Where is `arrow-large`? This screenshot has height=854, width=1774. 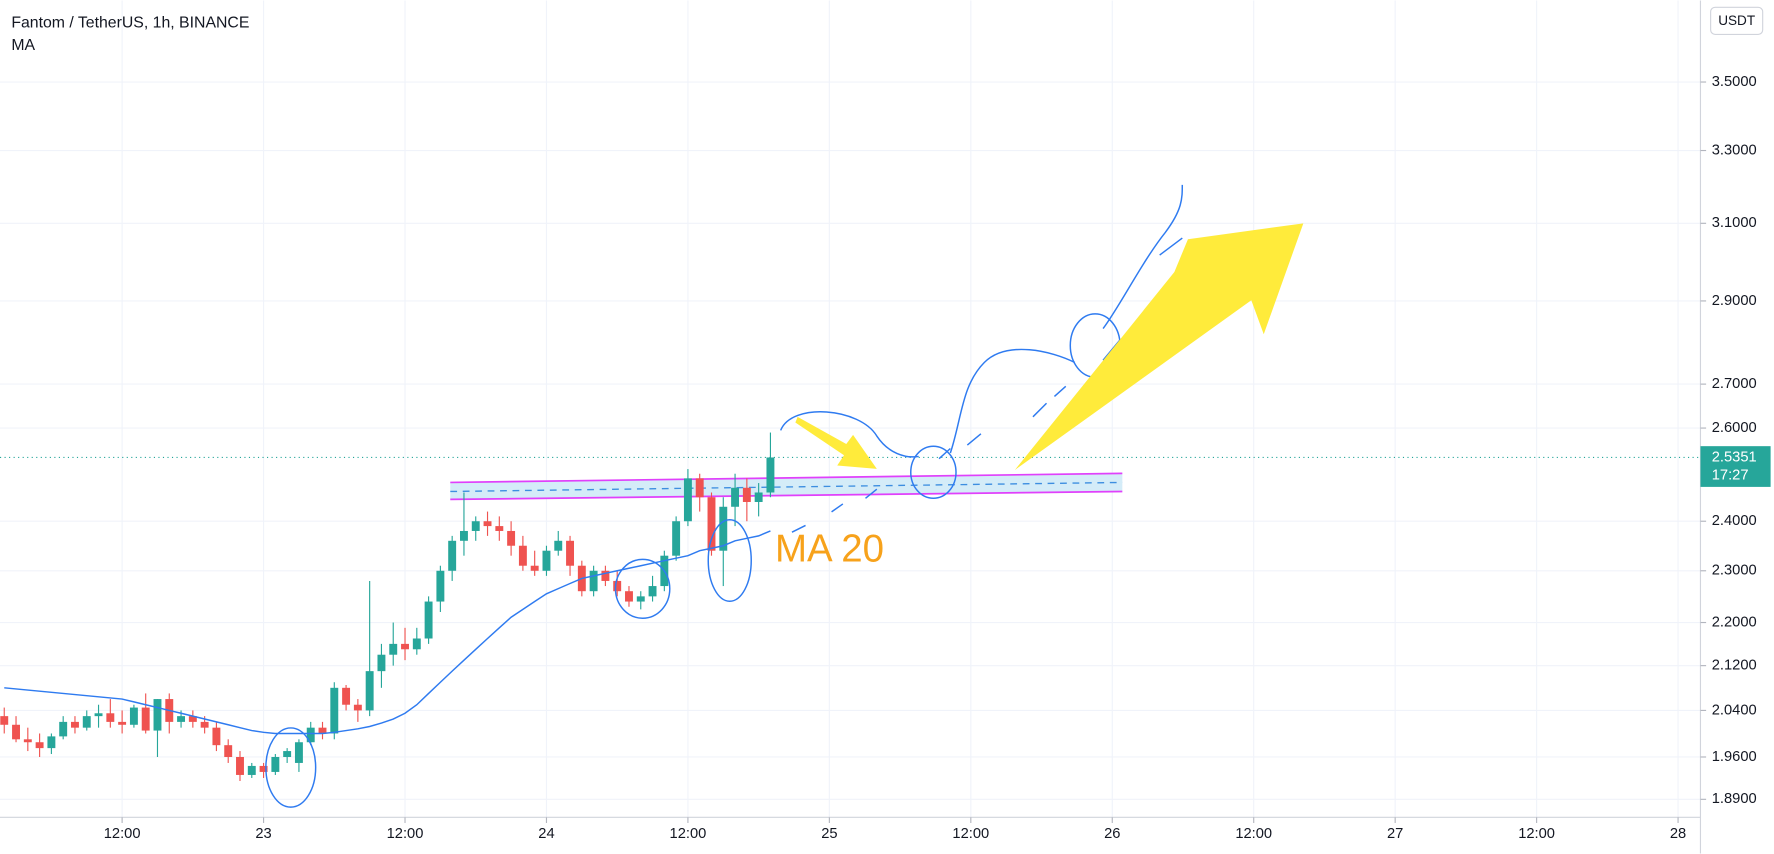
arrow-large is located at coordinates (1159, 346).